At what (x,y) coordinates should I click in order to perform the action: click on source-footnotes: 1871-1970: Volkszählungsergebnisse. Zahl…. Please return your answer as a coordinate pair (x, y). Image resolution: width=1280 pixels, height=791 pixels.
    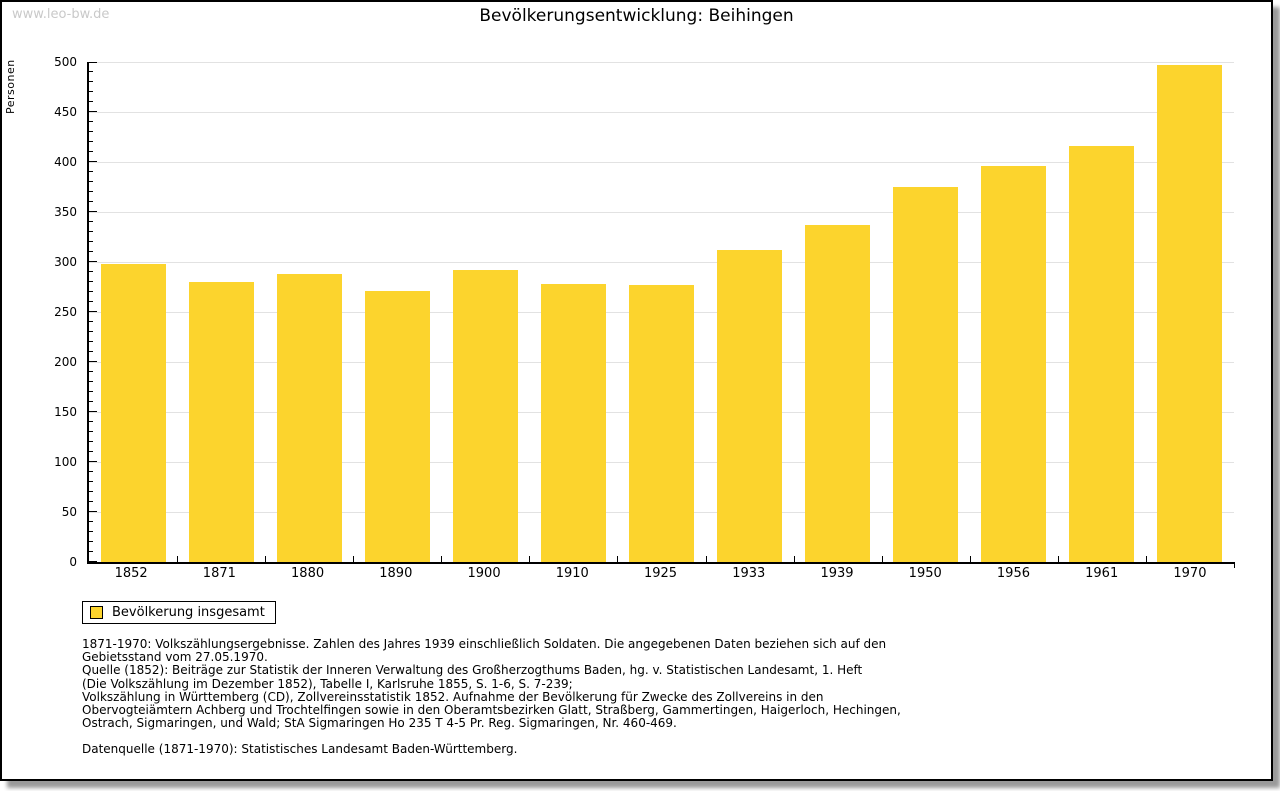
    Looking at the image, I should click on (507, 684).